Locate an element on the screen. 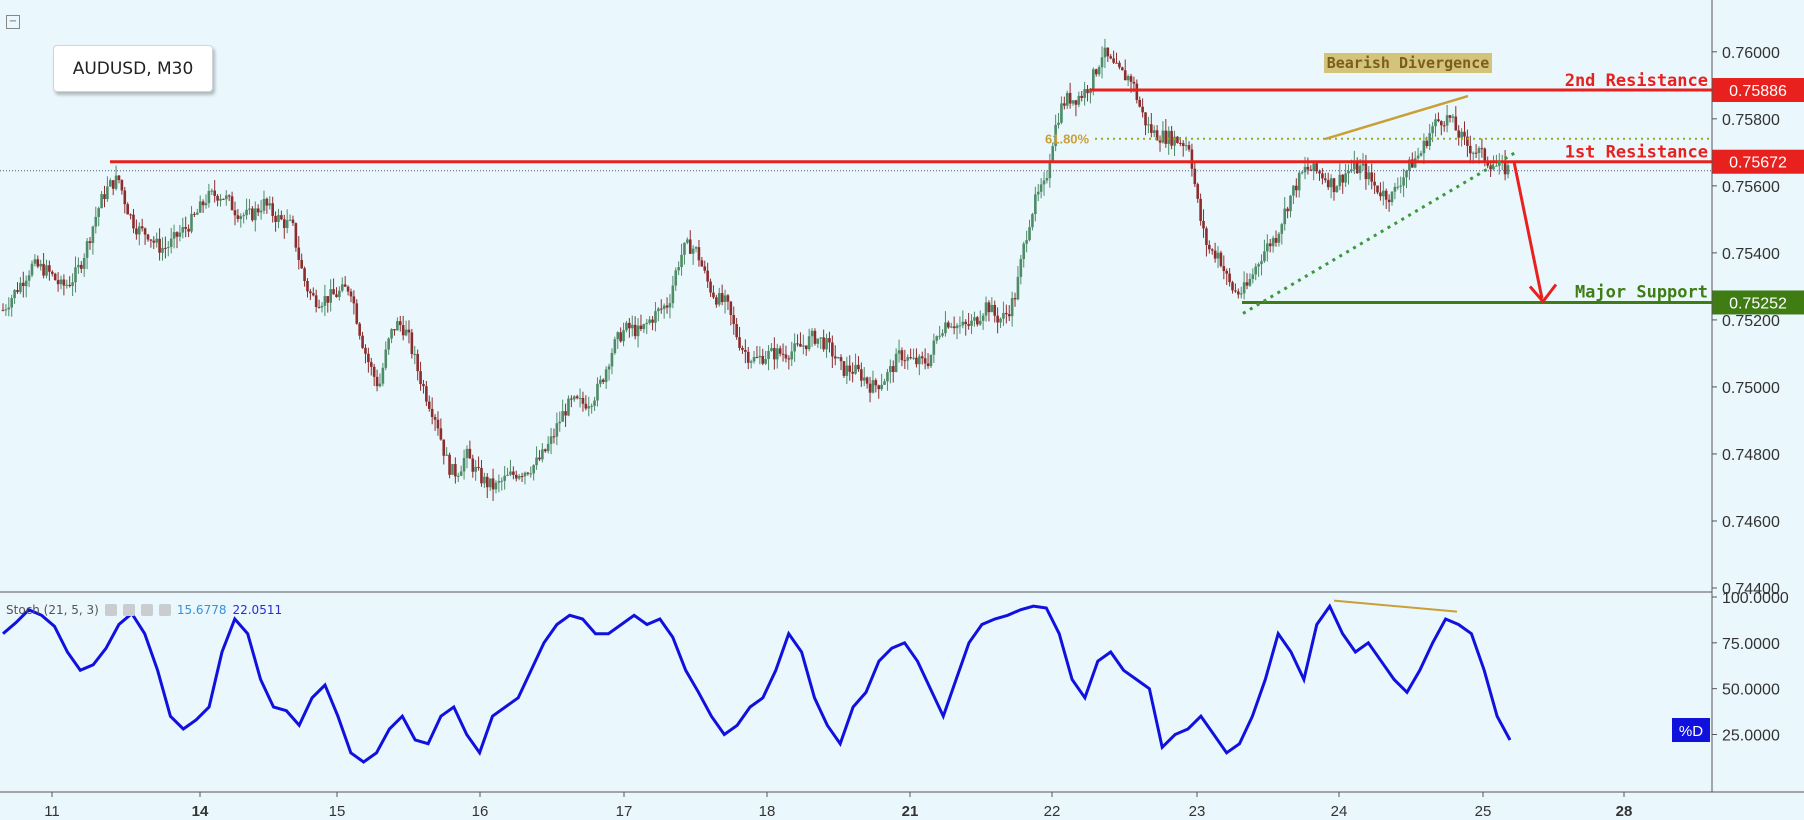 This screenshot has height=820, width=1804. plus-icon is located at coordinates (146, 610).